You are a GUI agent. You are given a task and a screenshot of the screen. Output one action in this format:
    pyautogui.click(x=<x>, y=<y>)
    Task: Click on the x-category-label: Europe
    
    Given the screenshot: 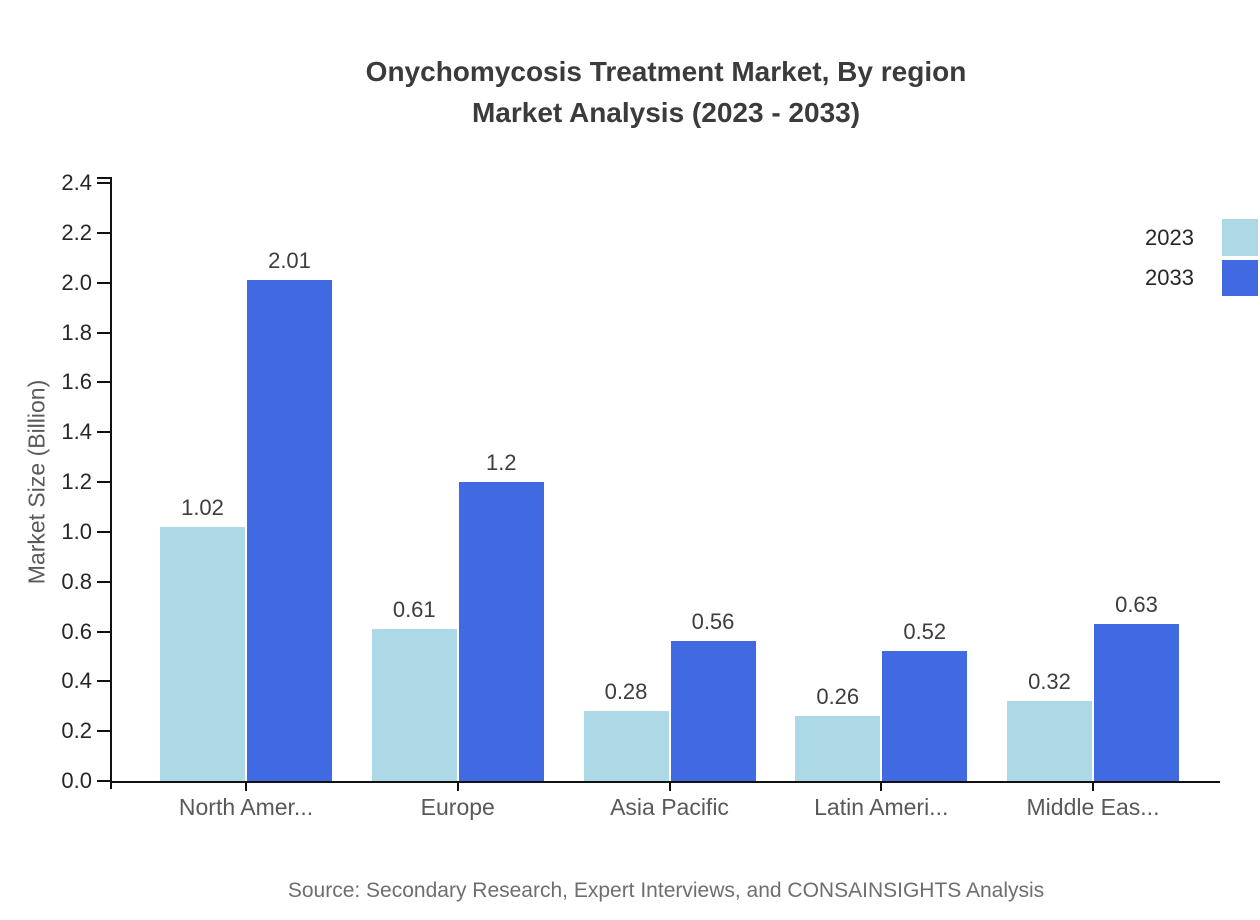 What is the action you would take?
    pyautogui.click(x=457, y=807)
    